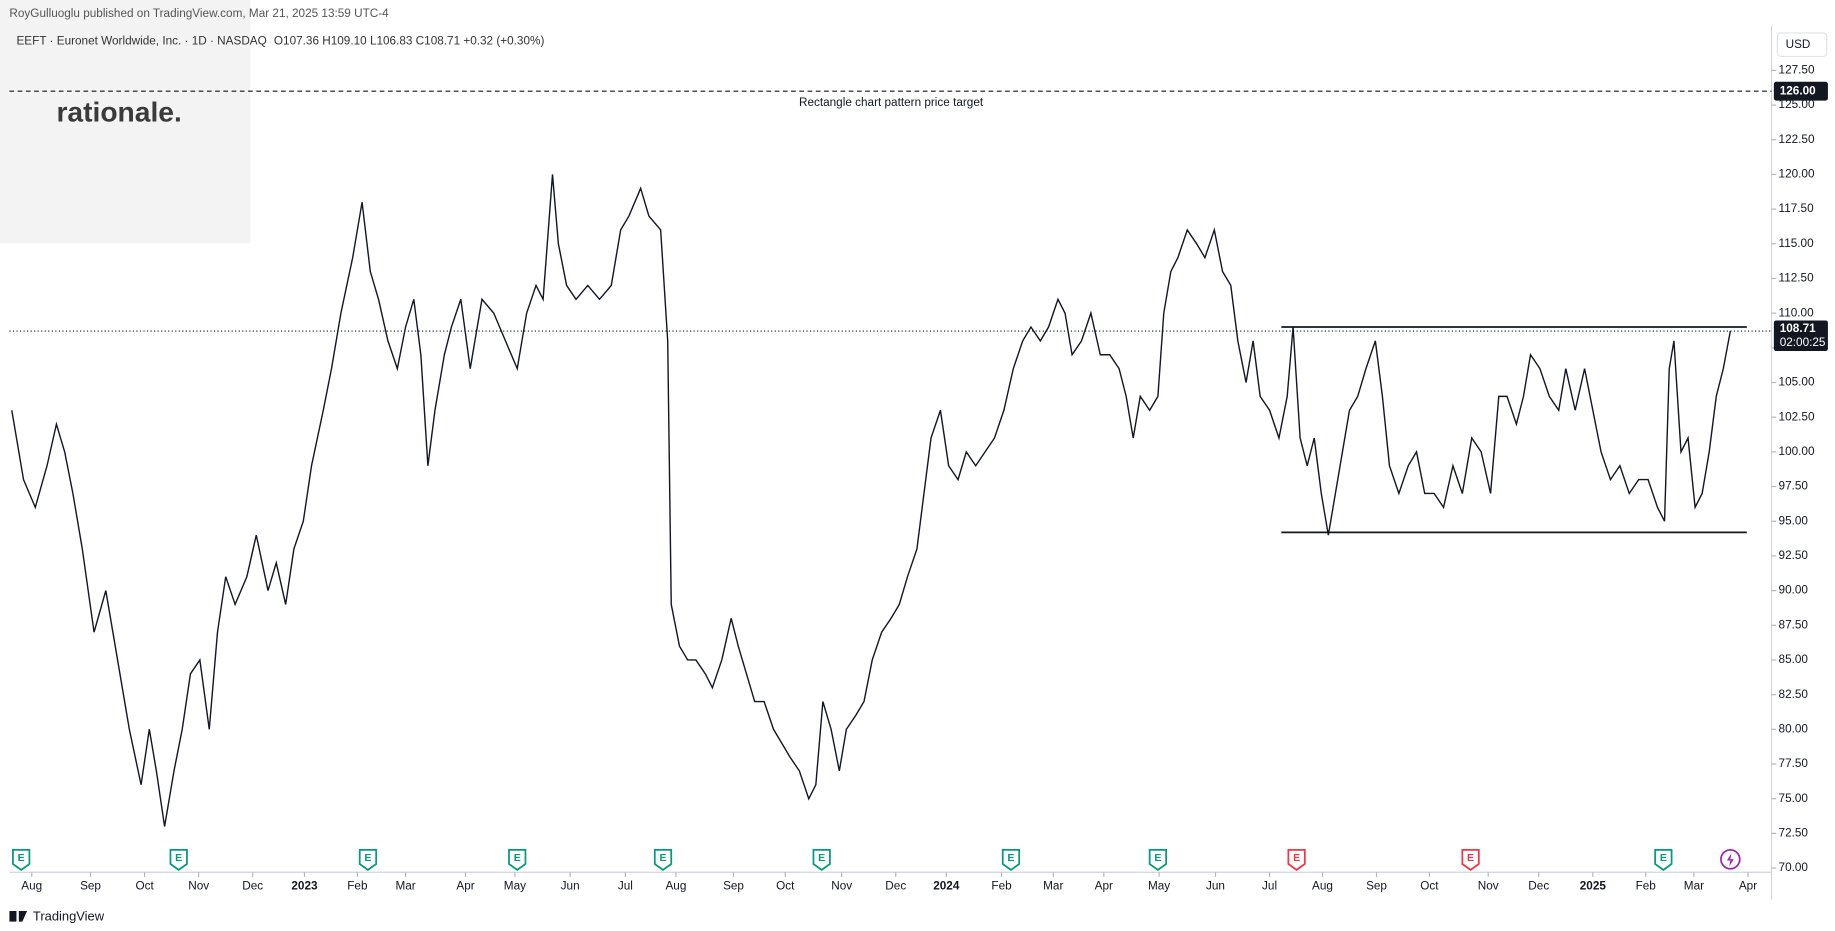  Describe the element at coordinates (1797, 139) in the screenshot. I see `y-tick-label: 122.50` at that location.